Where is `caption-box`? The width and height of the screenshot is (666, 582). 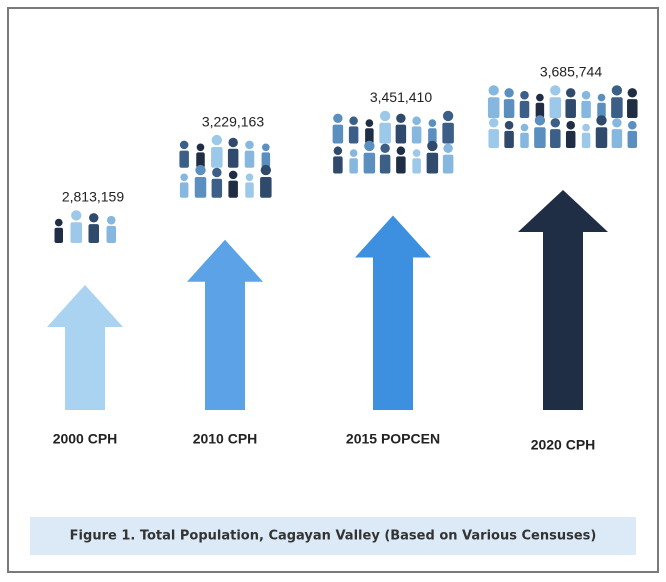 caption-box is located at coordinates (333, 536).